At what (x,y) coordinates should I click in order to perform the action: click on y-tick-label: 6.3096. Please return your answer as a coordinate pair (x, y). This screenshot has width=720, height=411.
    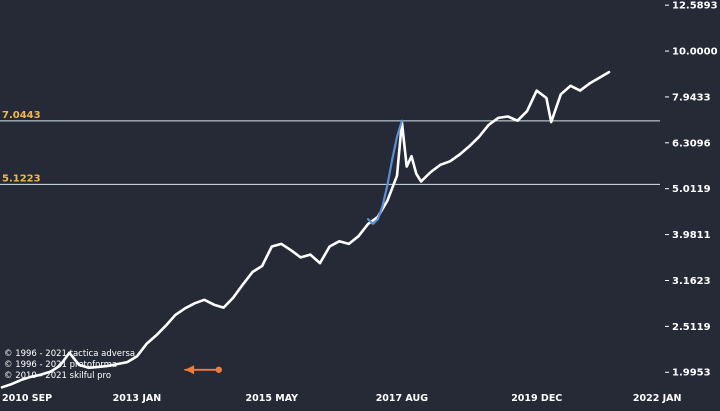
    Looking at the image, I should click on (691, 143).